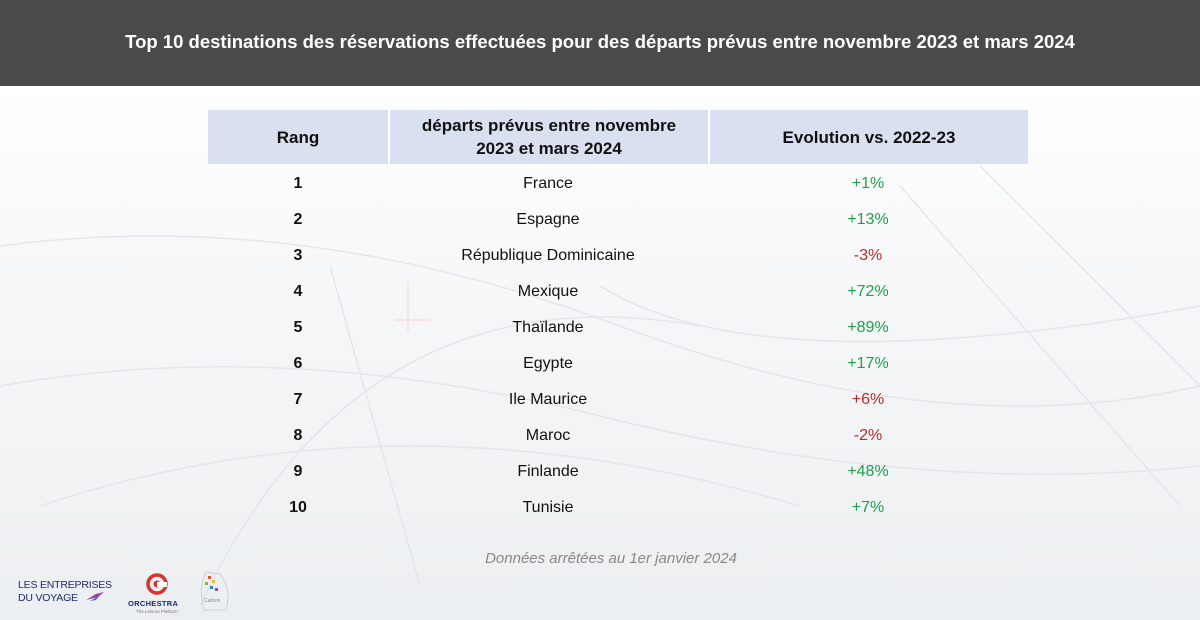 The height and width of the screenshot is (620, 1200). What do you see at coordinates (868, 435) in the screenshot?
I see `evolution-cell: -2%` at bounding box center [868, 435].